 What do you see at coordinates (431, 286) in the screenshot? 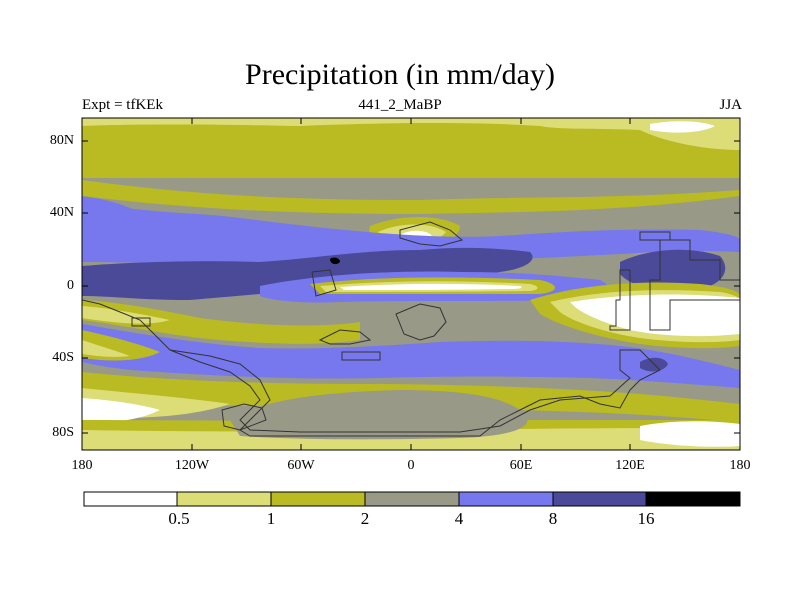
I see `equatorial-white-ribbon` at bounding box center [431, 286].